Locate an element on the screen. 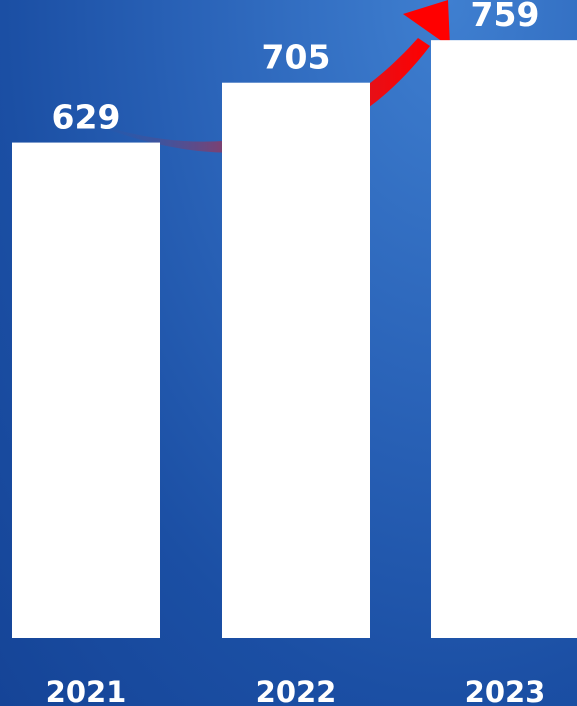 The height and width of the screenshot is (706, 577). category-labels: 2021 2022 2023 is located at coordinates (296, 690).